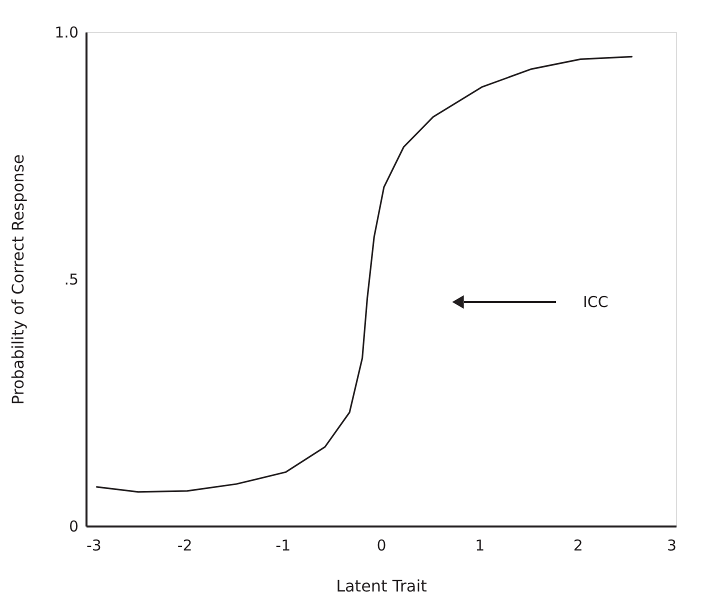 The width and height of the screenshot is (703, 605). What do you see at coordinates (671, 545) in the screenshot?
I see `x-tick-label: 3` at bounding box center [671, 545].